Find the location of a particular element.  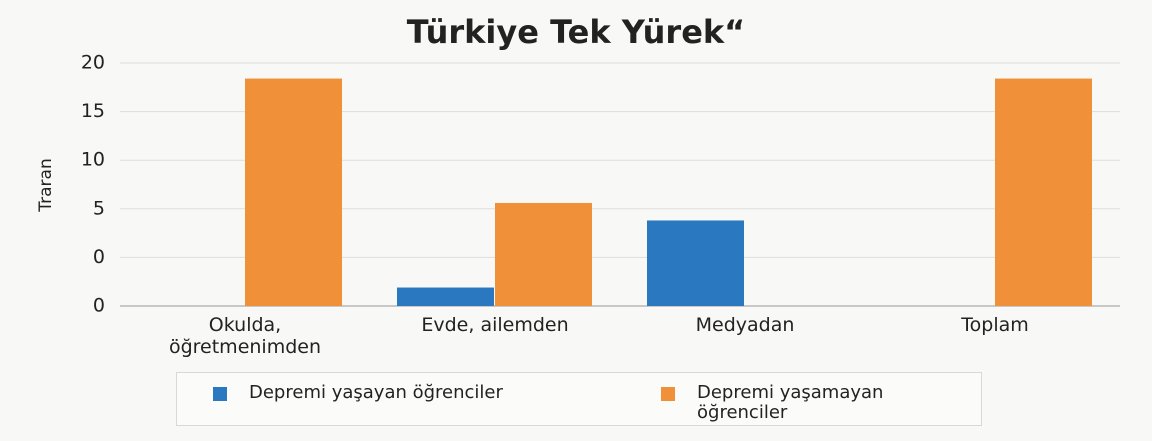

y-tick-label: 20 is located at coordinates (93, 63).